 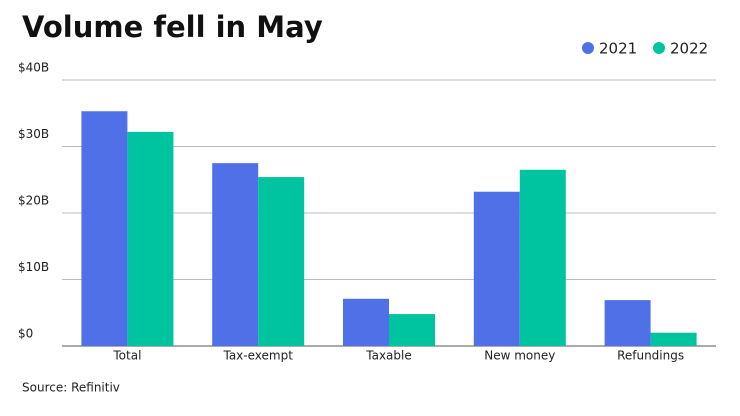 I want to click on legend-label: 2021, so click(x=618, y=49).